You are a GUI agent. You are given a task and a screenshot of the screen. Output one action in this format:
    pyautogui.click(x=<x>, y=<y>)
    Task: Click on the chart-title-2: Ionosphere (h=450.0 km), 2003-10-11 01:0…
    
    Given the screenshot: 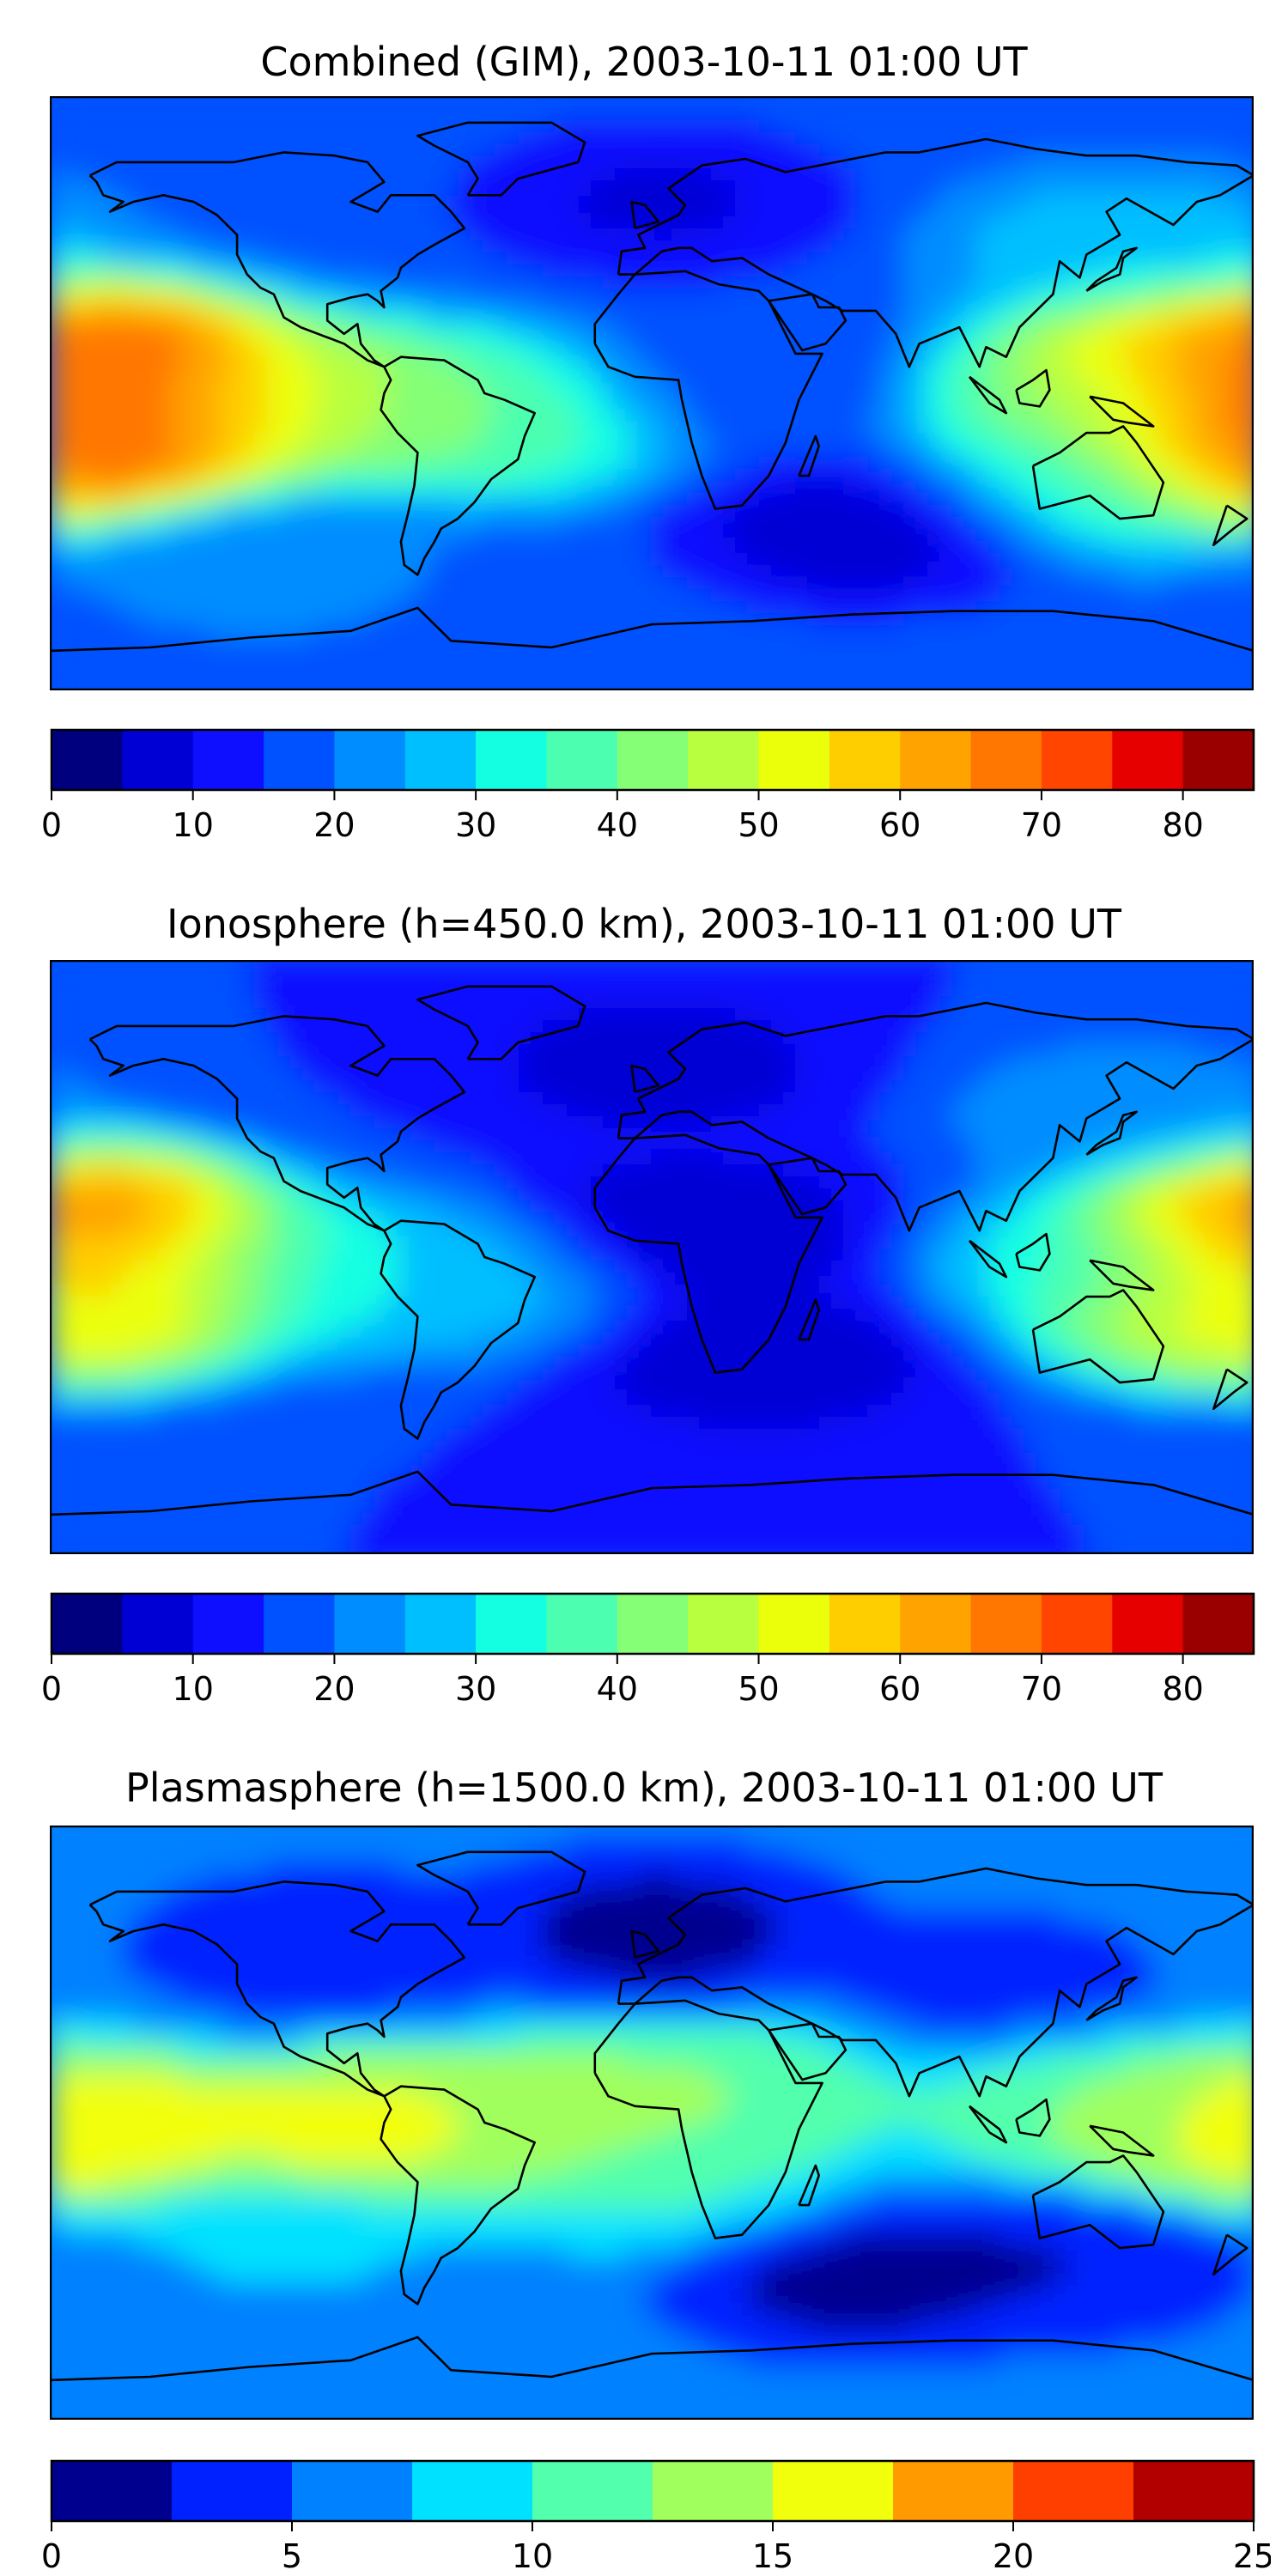 What is the action you would take?
    pyautogui.click(x=644, y=924)
    